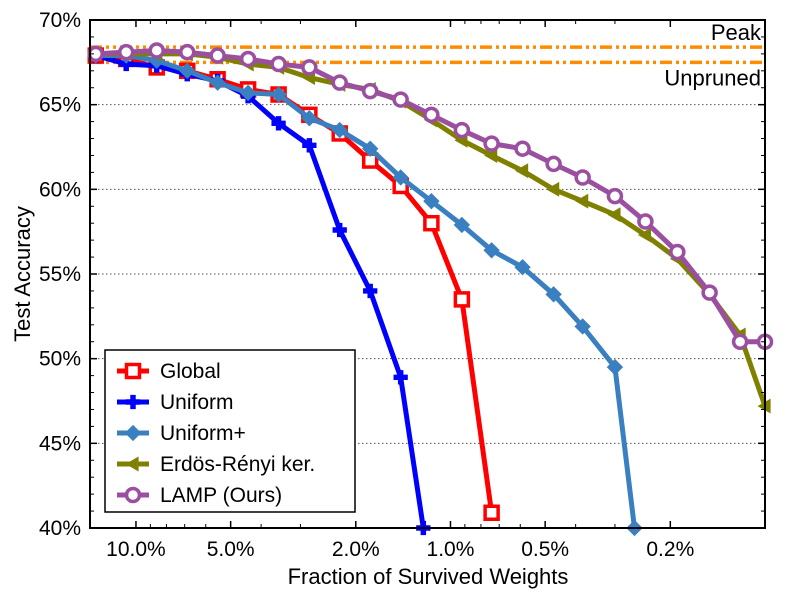 Image resolution: width=800 pixels, height=600 pixels. What do you see at coordinates (670, 549) in the screenshot?
I see `x-tick-label: 0.2%` at bounding box center [670, 549].